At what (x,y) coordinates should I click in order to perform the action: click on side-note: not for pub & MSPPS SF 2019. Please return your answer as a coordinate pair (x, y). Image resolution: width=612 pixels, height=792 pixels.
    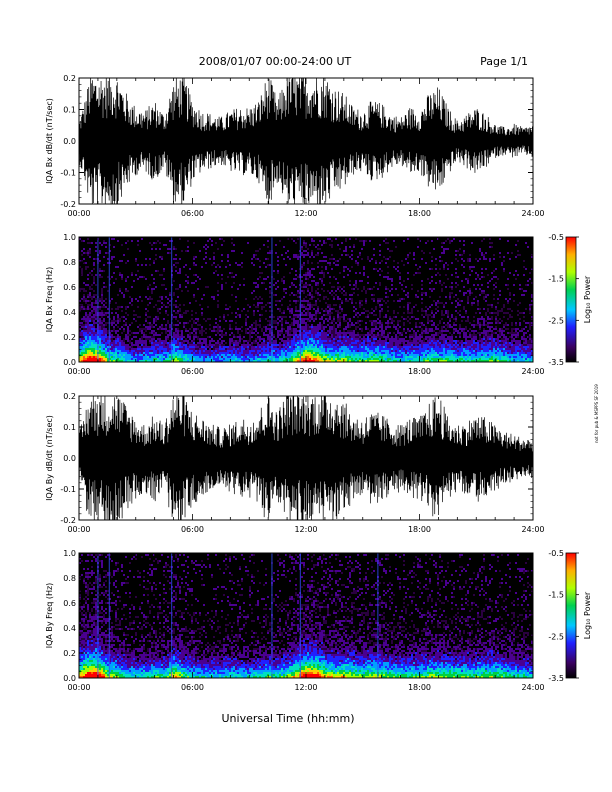
    Looking at the image, I should click on (596, 413).